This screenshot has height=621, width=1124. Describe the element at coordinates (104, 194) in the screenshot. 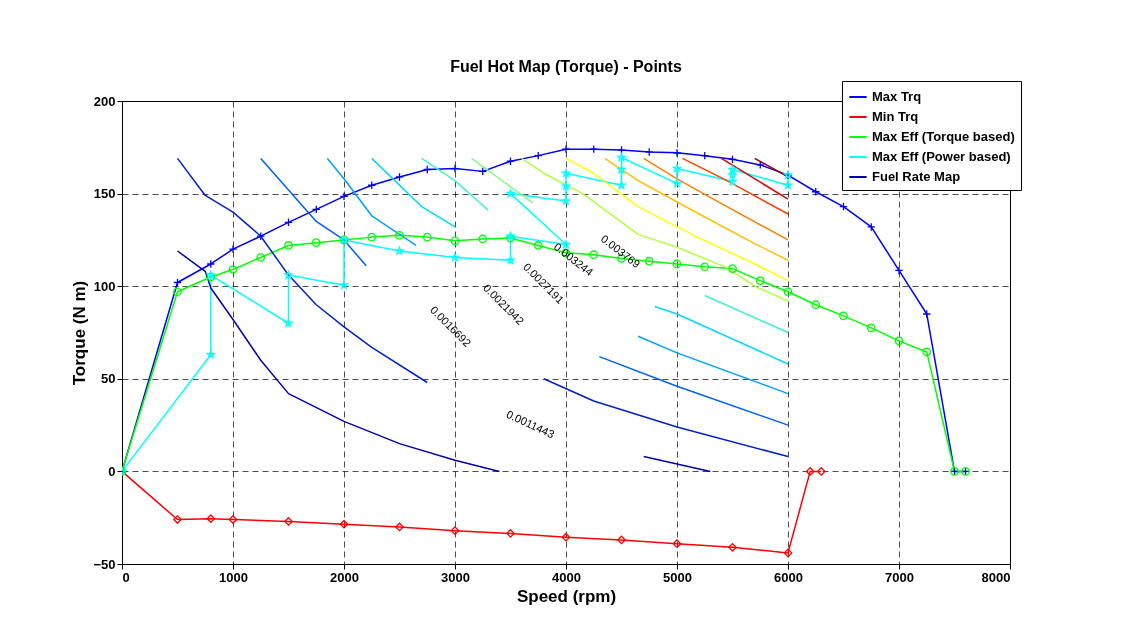

I see `y-tick-label: 150` at that location.